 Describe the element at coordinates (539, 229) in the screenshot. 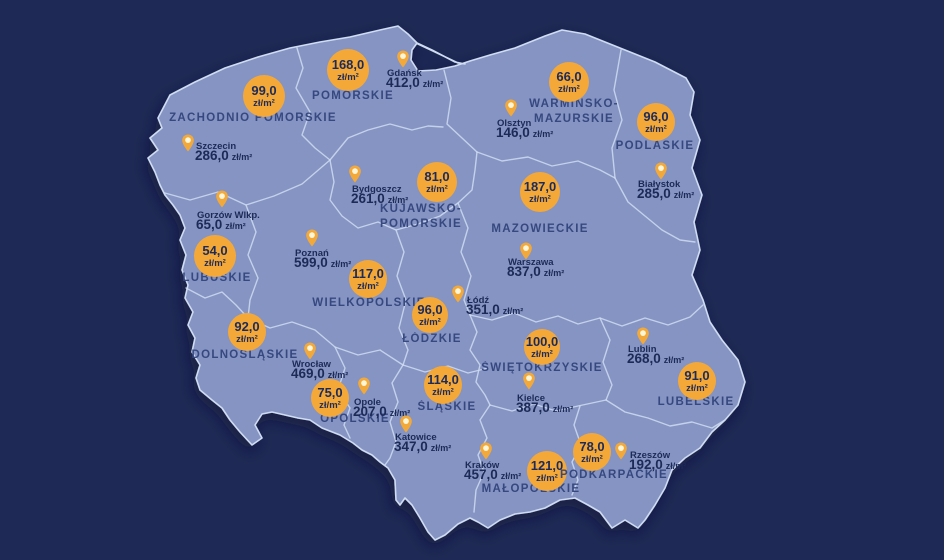

I see `region-name-label: MAZOWIECKIE` at that location.